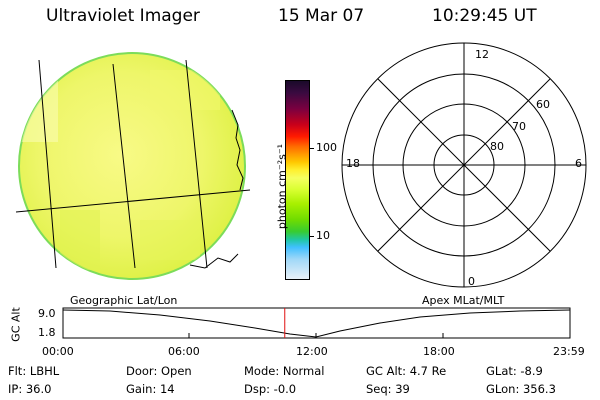 Image resolution: width=600 pixels, height=400 pixels. What do you see at coordinates (184, 351) in the screenshot?
I see `x-tick-label: 06:00` at bounding box center [184, 351].